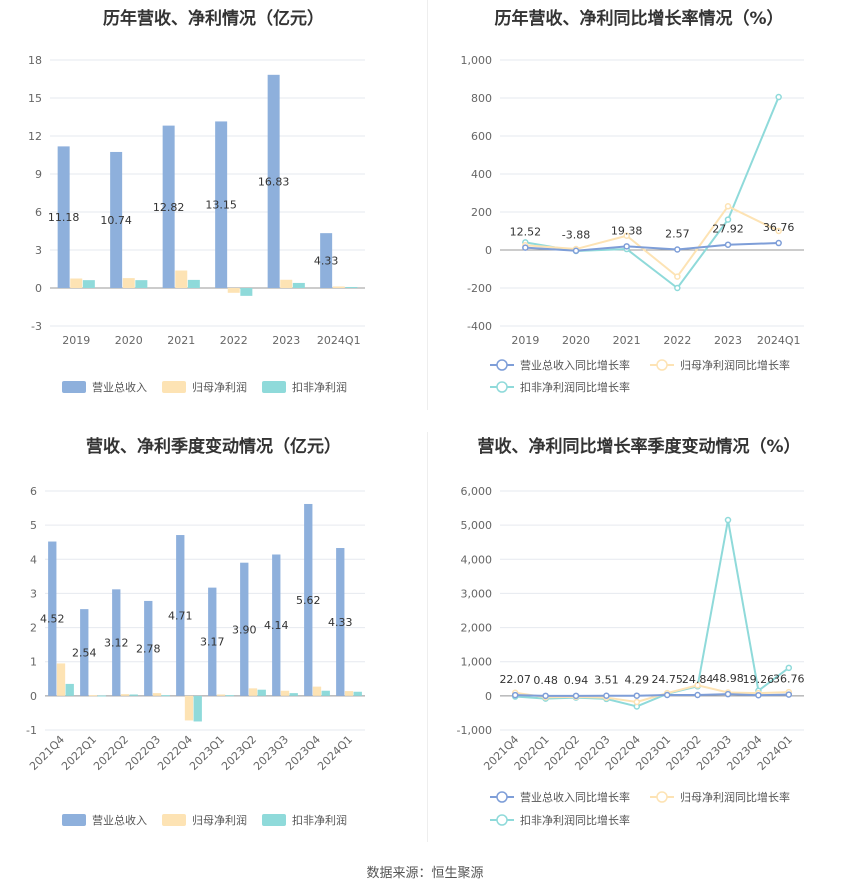  I want to click on data-label: 10.74, so click(116, 220).